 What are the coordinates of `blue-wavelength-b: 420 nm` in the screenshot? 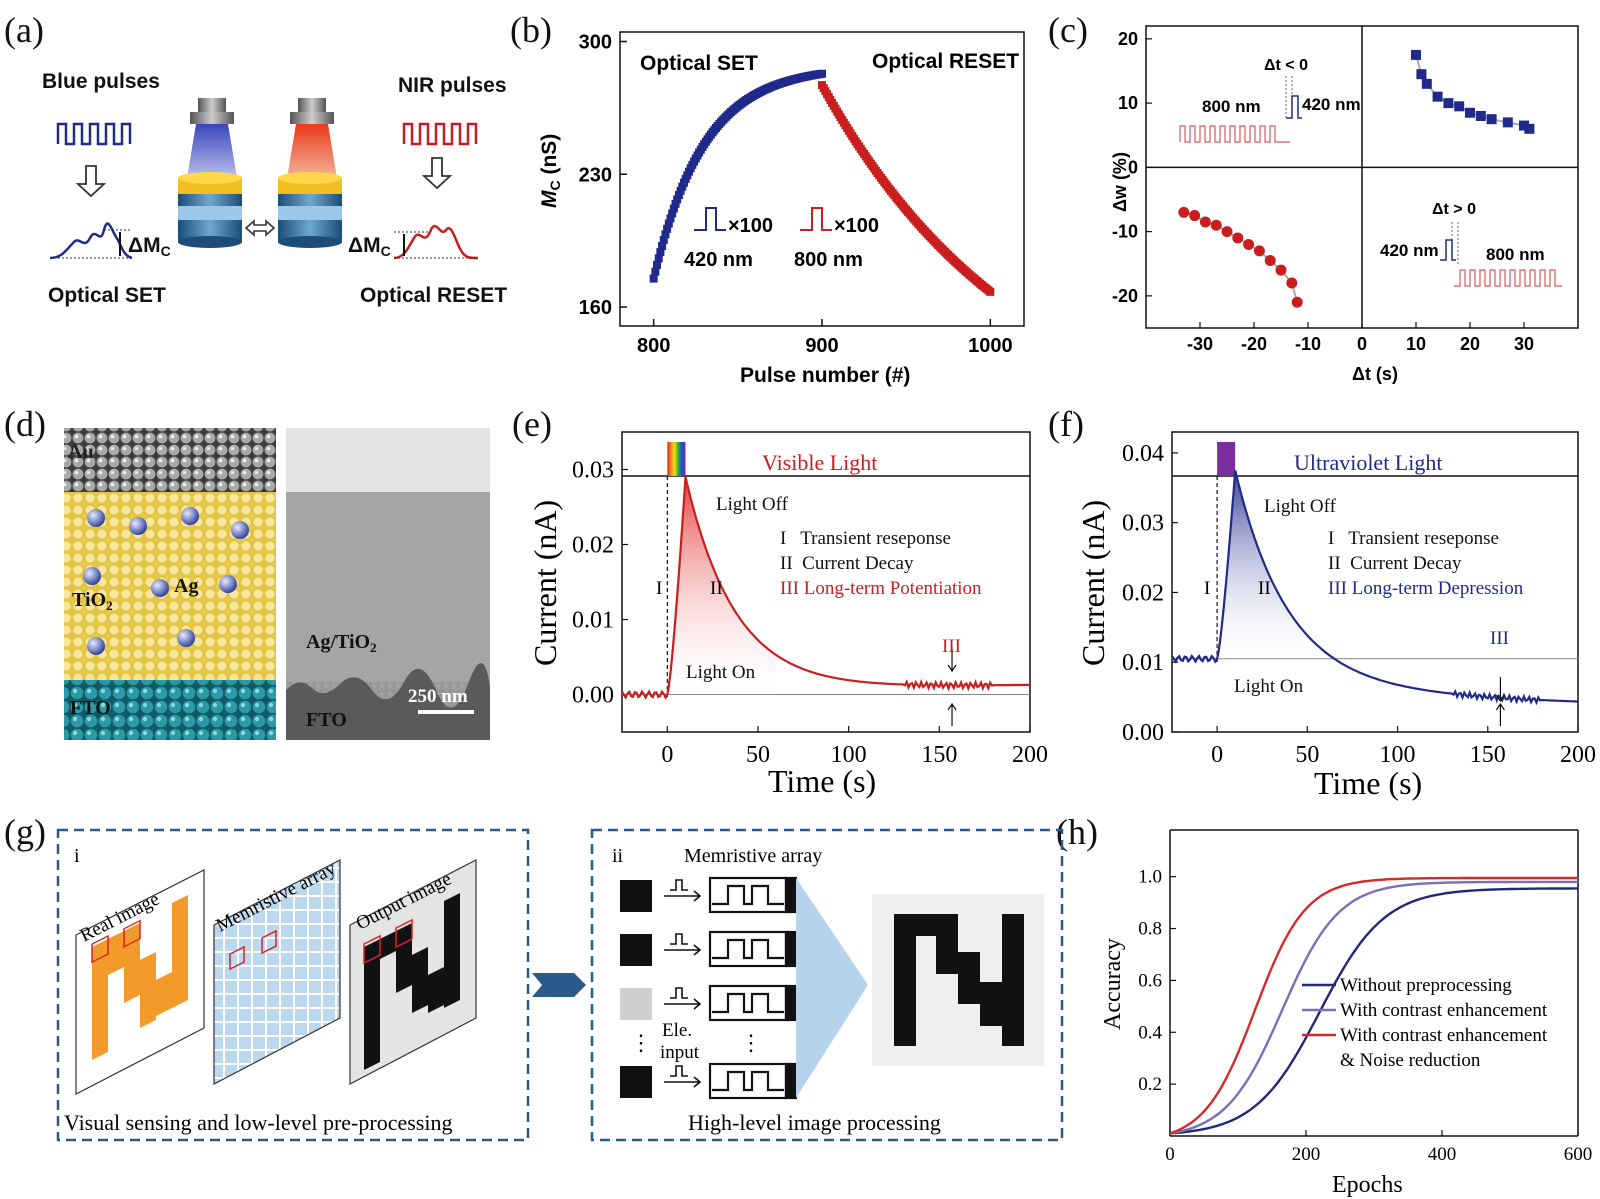 It's located at (718, 260).